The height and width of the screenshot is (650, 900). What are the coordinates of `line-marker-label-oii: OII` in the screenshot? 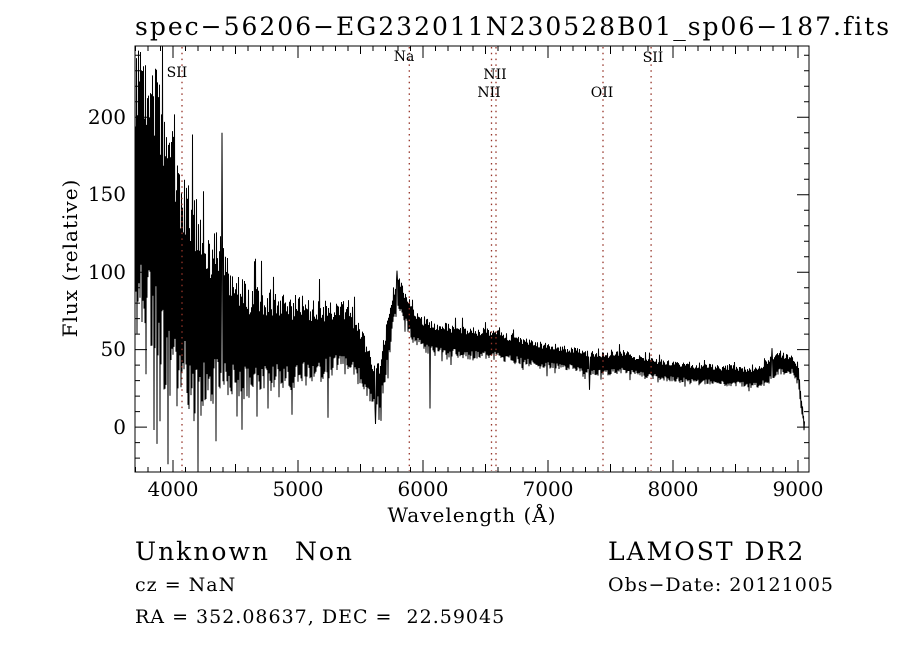 It's located at (602, 93).